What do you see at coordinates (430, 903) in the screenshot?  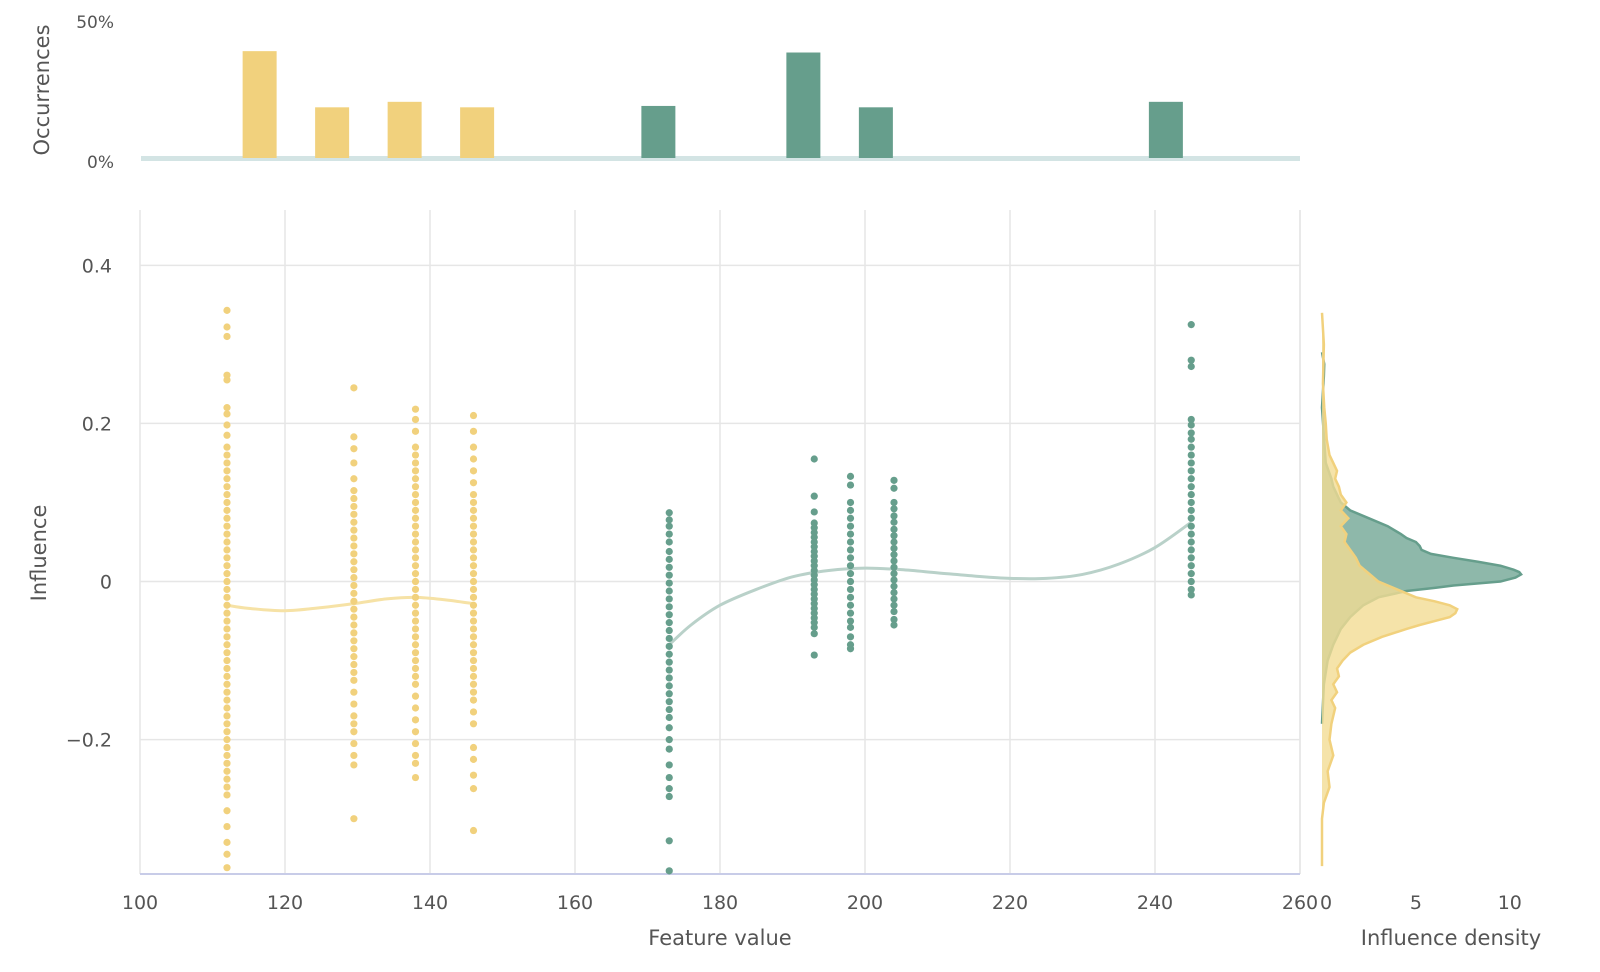 I see `x-tick-label: 140` at bounding box center [430, 903].